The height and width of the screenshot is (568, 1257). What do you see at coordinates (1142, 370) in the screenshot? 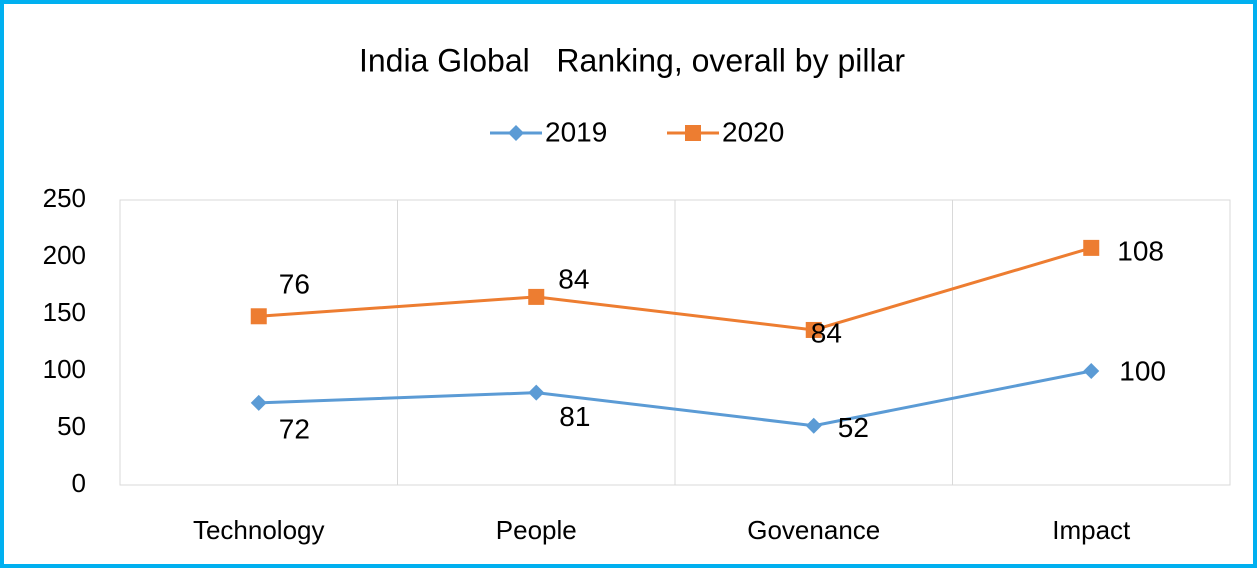
I see `data-label: 100` at bounding box center [1142, 370].